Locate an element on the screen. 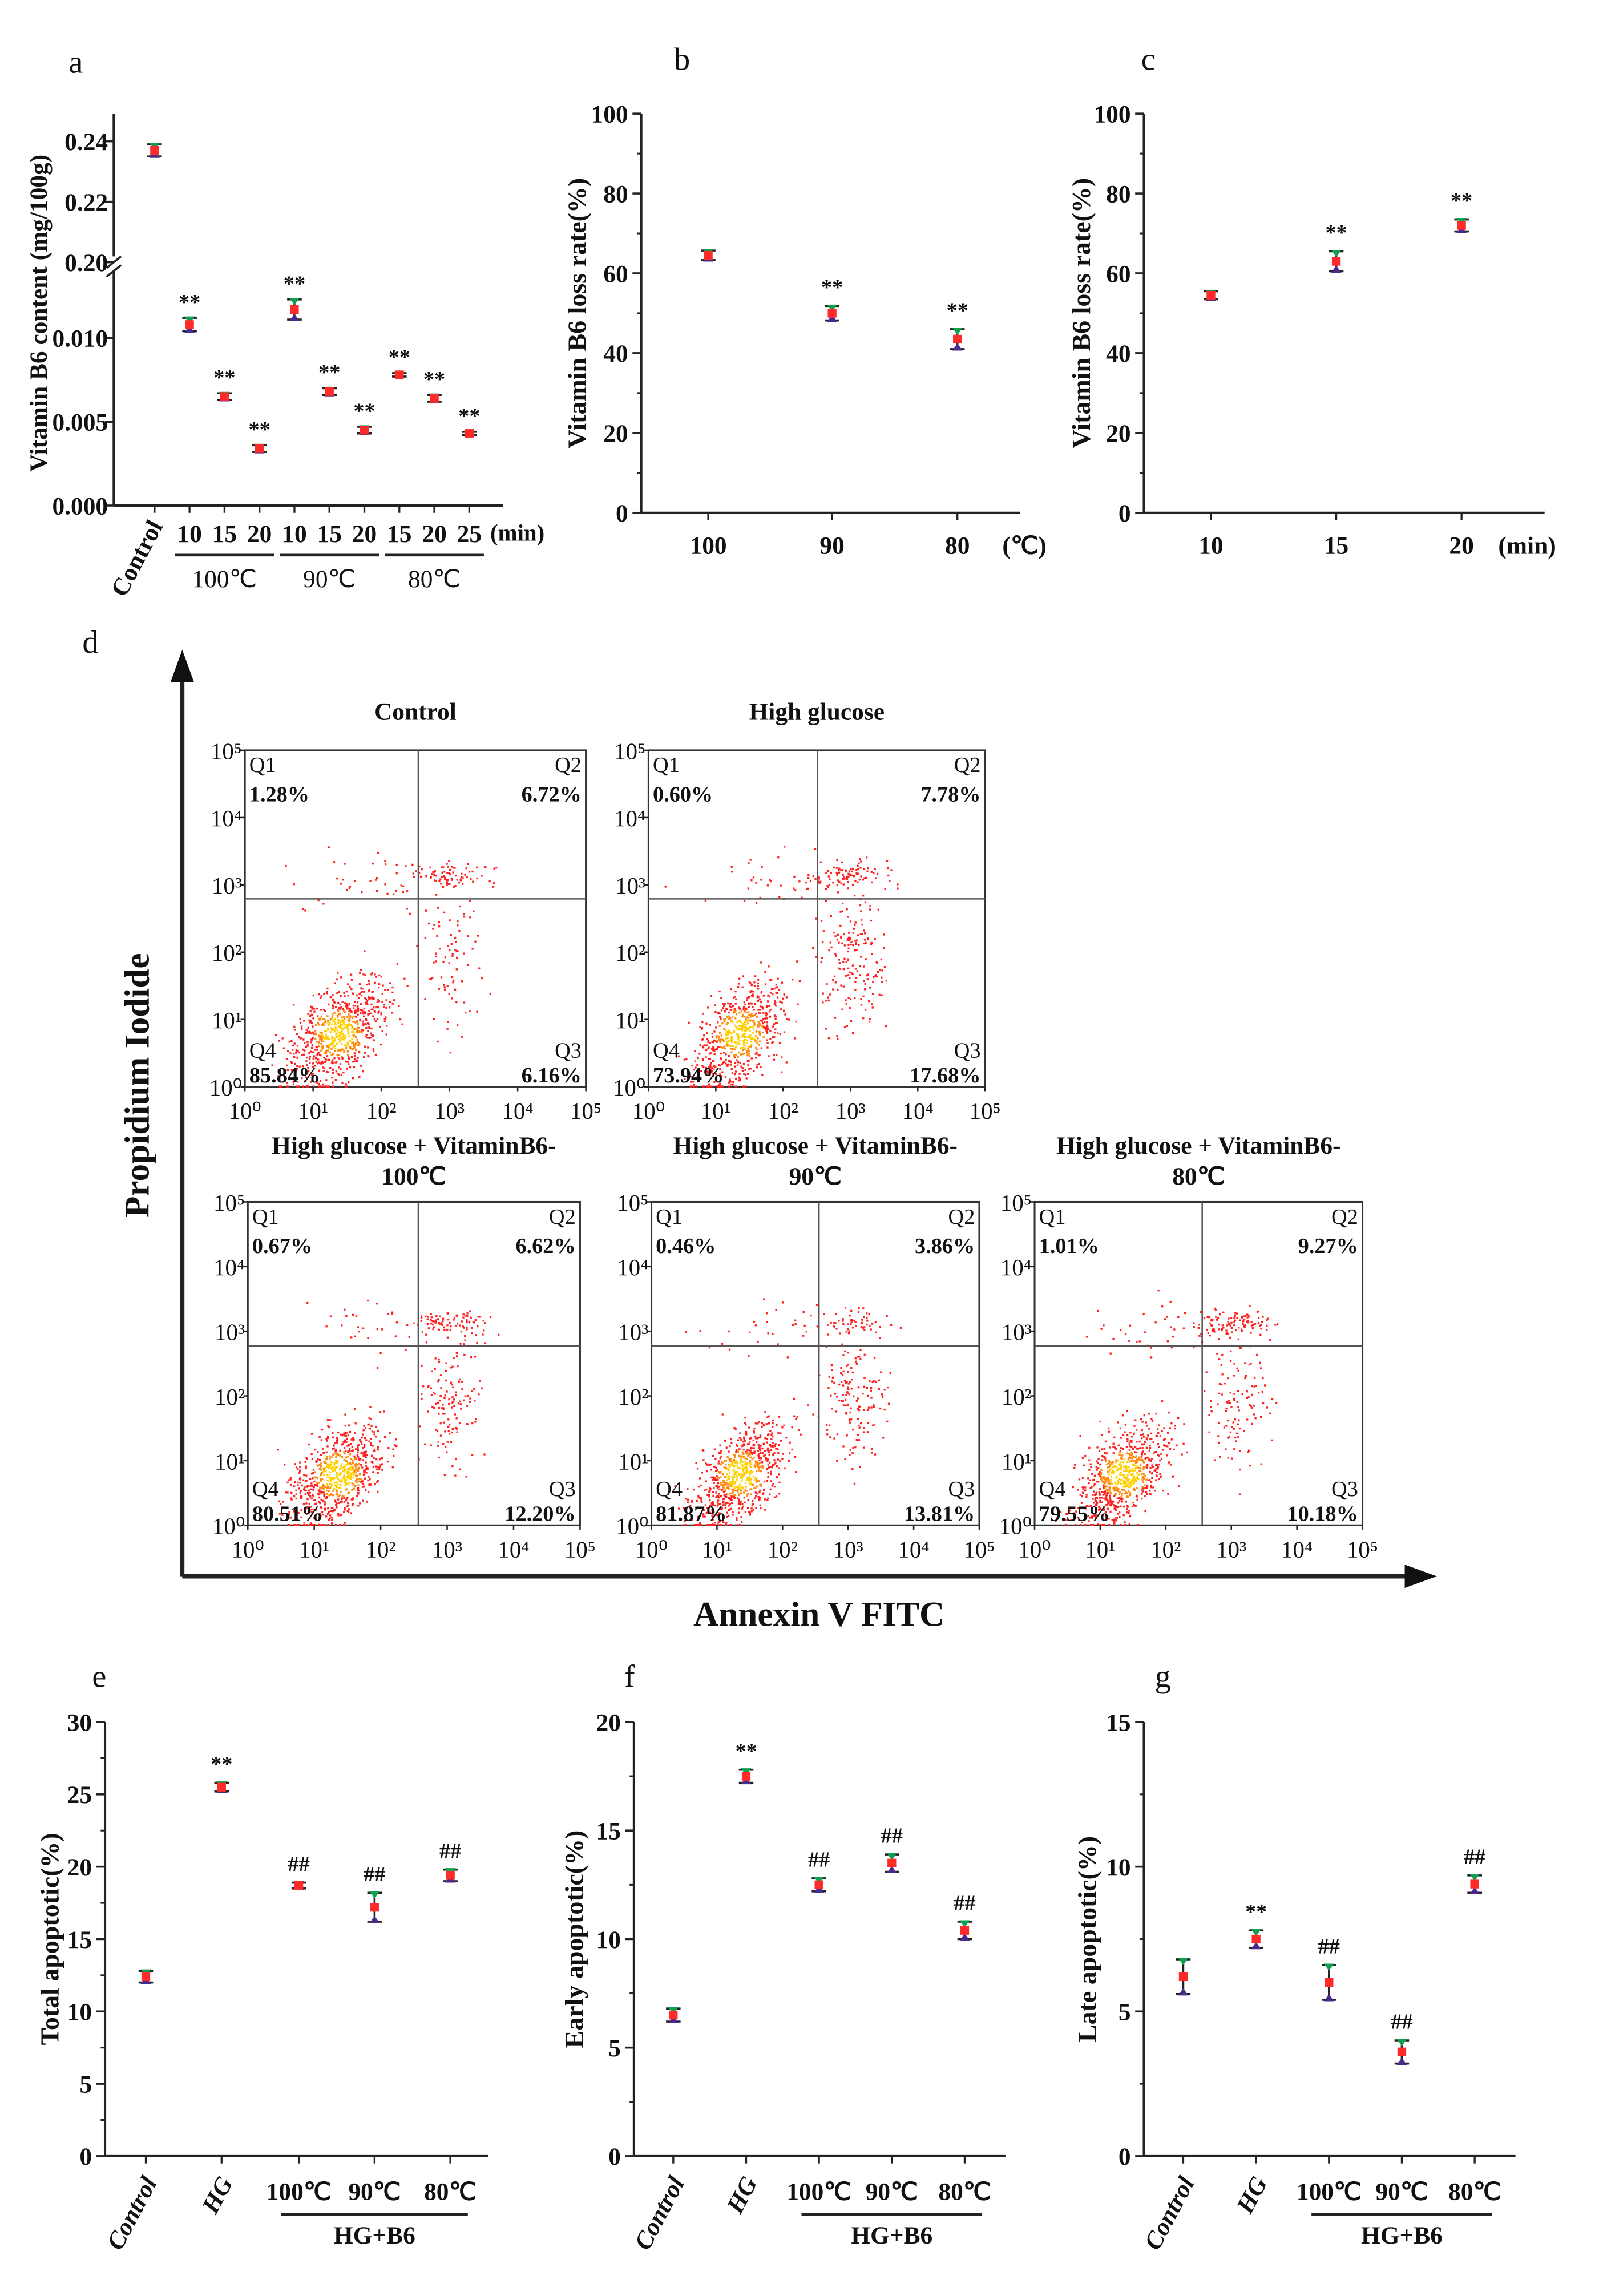 The image size is (1603, 2296). x-unit-label: (min) is located at coordinates (517, 532).